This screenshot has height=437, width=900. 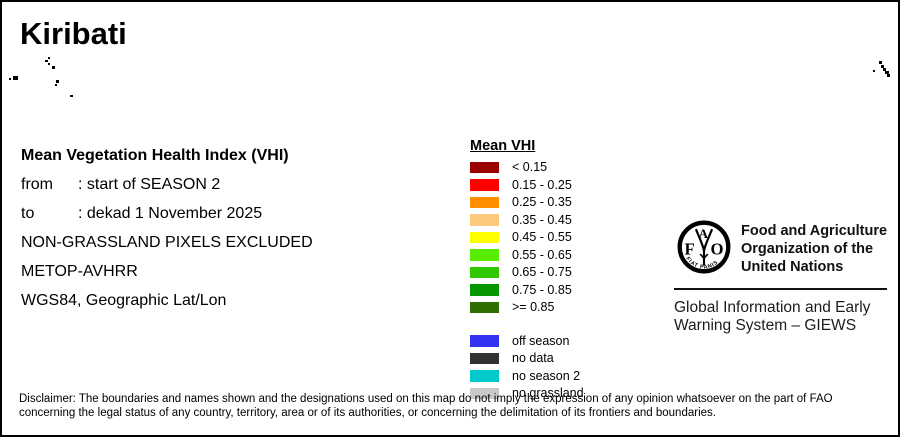 I want to click on fao-logo-letter-a: A, so click(x=704, y=233).